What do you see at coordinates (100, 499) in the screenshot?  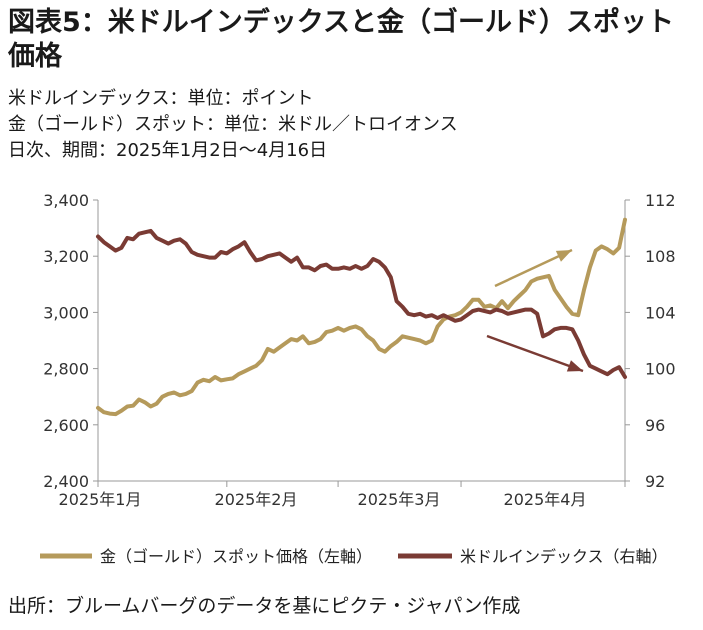 I see `x-tick-label: 2025年1月` at bounding box center [100, 499].